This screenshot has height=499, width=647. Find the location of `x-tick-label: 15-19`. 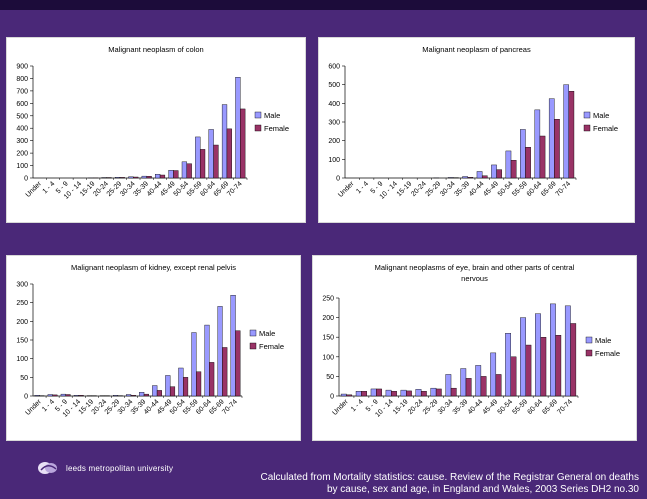

x-tick-label: 15-19 is located at coordinates (401, 407).